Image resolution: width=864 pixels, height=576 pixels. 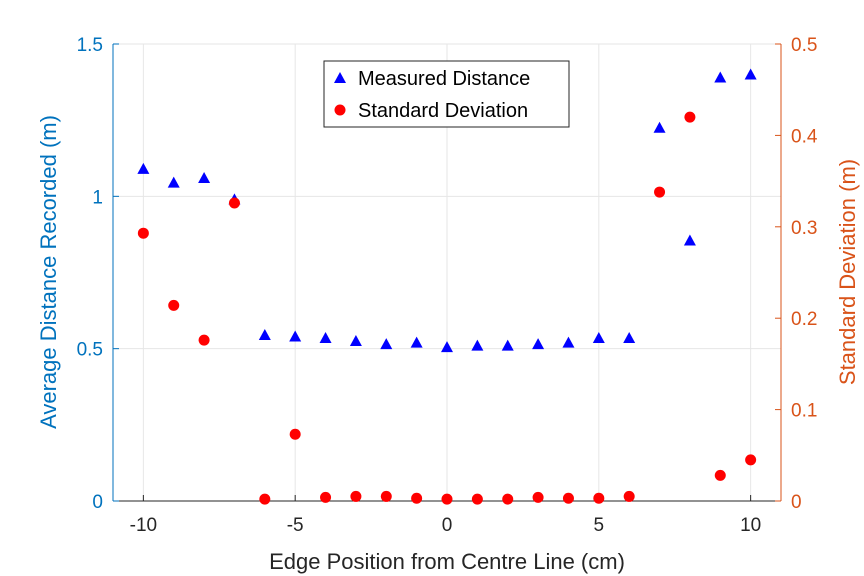 What do you see at coordinates (599, 525) in the screenshot?
I see `x-tick-label: 5` at bounding box center [599, 525].